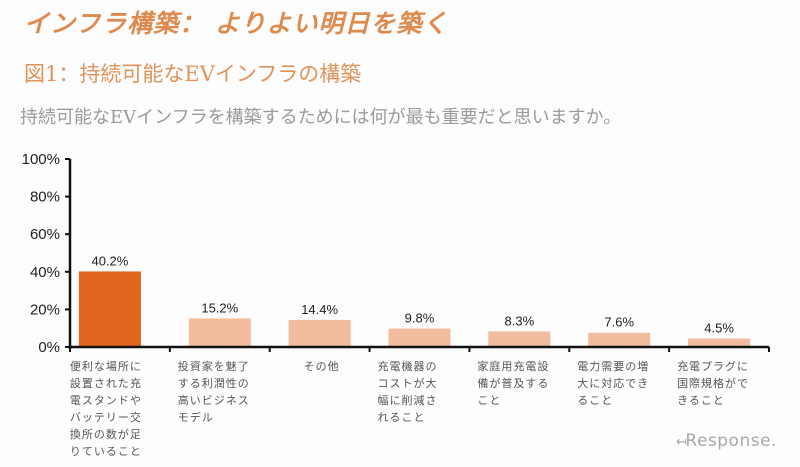  What do you see at coordinates (619, 322) in the screenshot?
I see `data-label: 7.6%` at bounding box center [619, 322].